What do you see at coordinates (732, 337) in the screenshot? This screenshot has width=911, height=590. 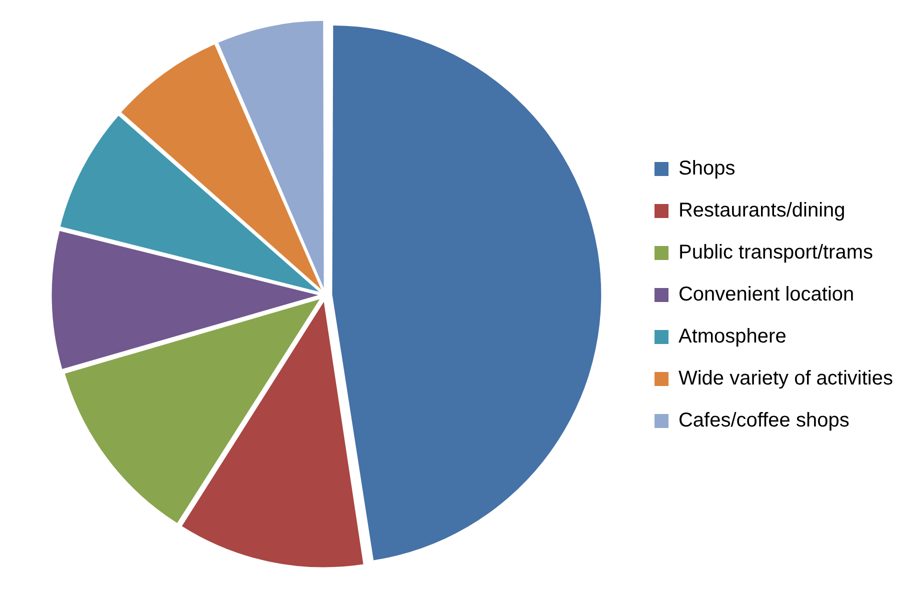 I see `legend-label: Atmosphere` at bounding box center [732, 337].